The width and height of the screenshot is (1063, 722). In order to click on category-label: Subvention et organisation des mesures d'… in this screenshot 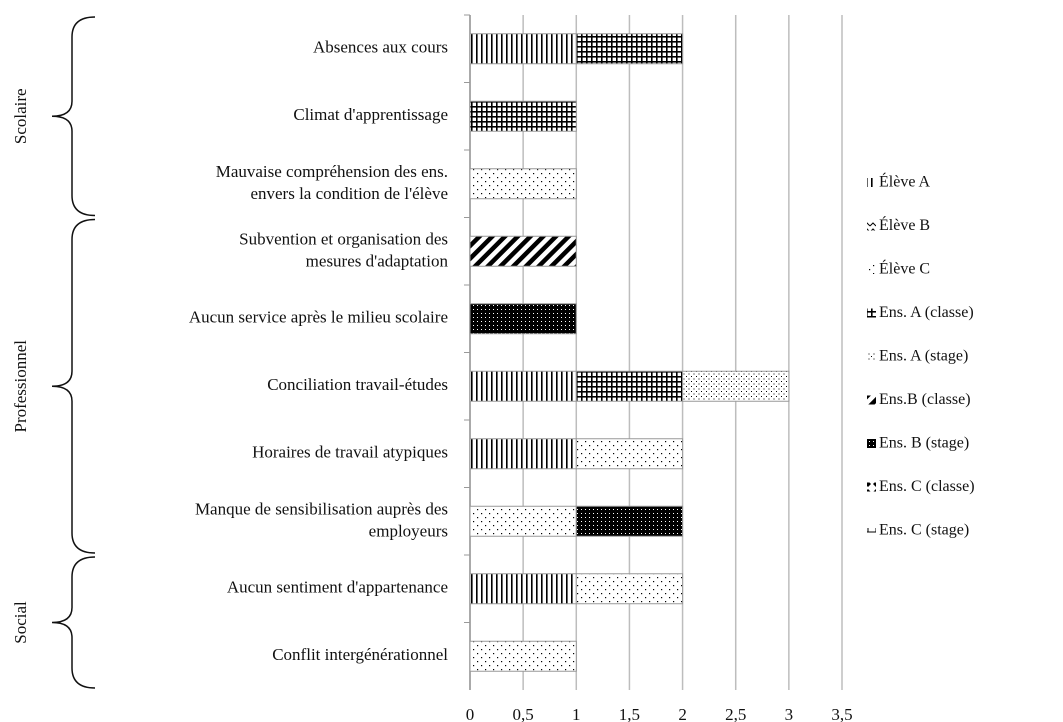, I will do `click(343, 249)`.